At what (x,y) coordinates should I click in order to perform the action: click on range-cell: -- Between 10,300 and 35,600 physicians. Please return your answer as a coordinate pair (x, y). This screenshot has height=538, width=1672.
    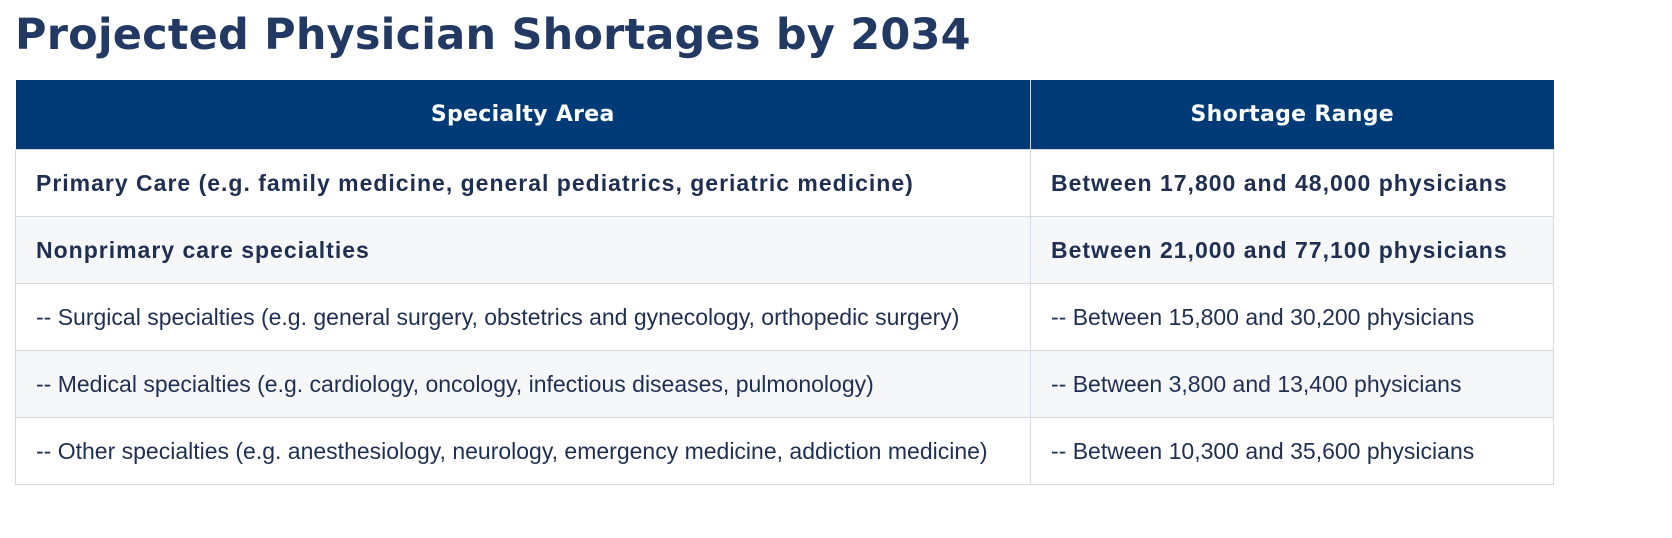
    Looking at the image, I should click on (1292, 451).